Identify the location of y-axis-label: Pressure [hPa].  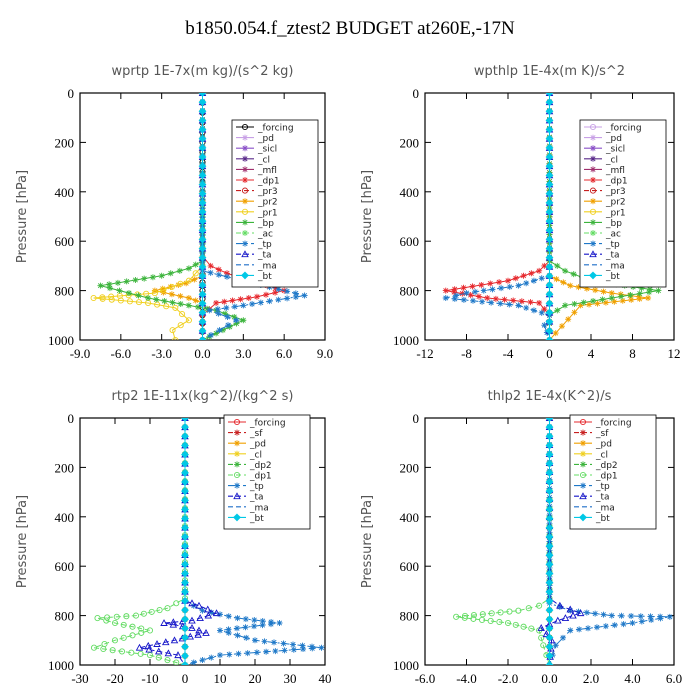
(22, 541).